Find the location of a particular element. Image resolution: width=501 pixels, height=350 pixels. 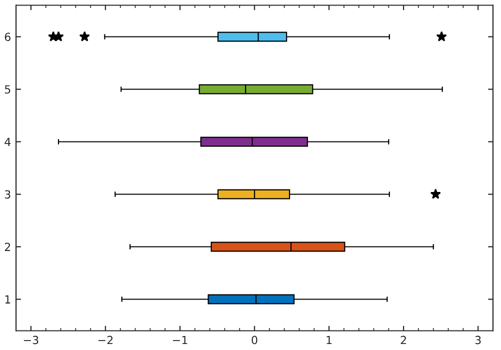

y-tick-label: 5 is located at coordinates (7, 89).